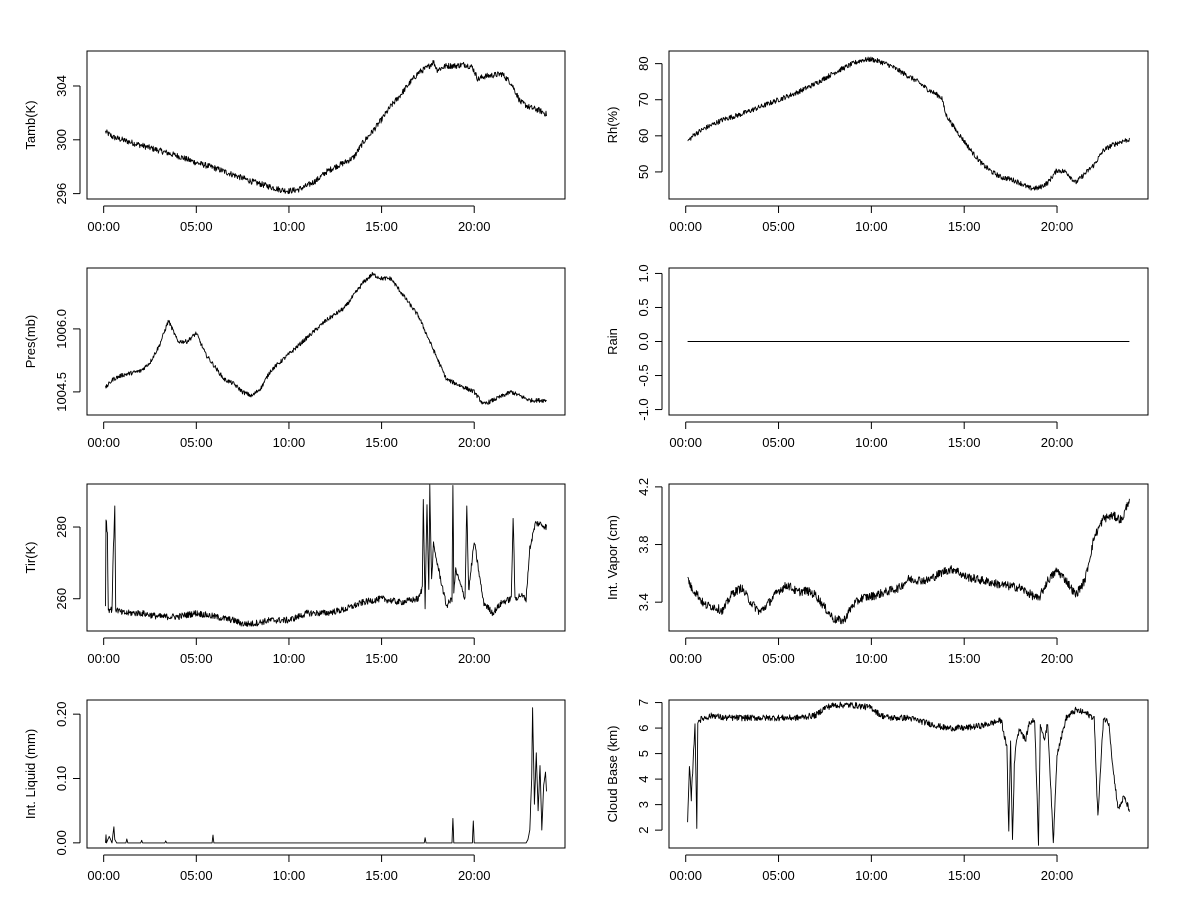 The height and width of the screenshot is (900, 1200). I want to click on rh-panel: Rh(%) 00:00 05:00 10:00 15:00 20:00 50 60 70 80, so click(877, 142).